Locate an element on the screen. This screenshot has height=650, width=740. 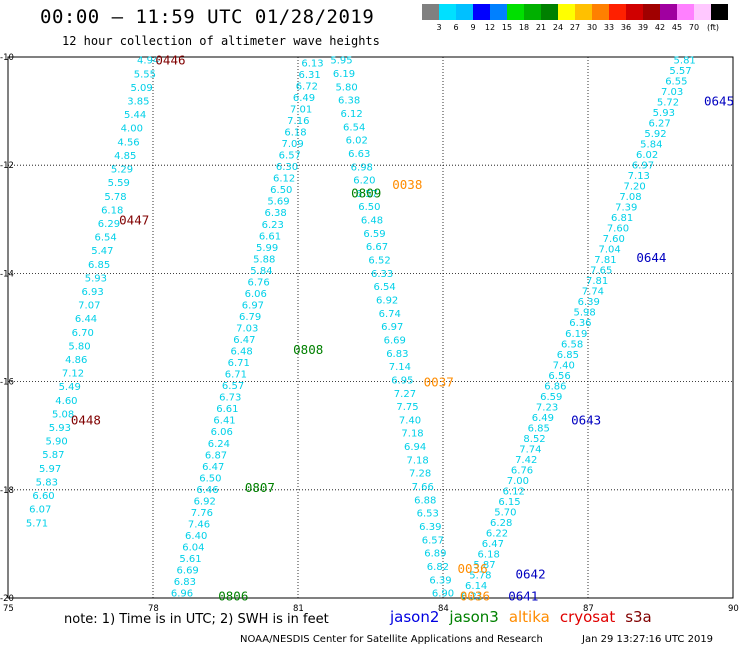
x-tick-label: 75 is located at coordinates (8, 609).